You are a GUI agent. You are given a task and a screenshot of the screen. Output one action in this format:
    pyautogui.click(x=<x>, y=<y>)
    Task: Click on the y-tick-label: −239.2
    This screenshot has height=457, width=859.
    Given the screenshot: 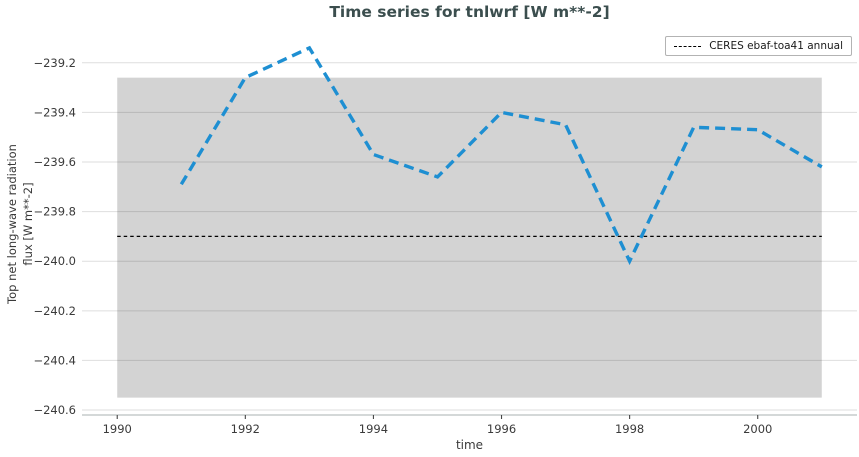 What is the action you would take?
    pyautogui.click(x=54, y=63)
    